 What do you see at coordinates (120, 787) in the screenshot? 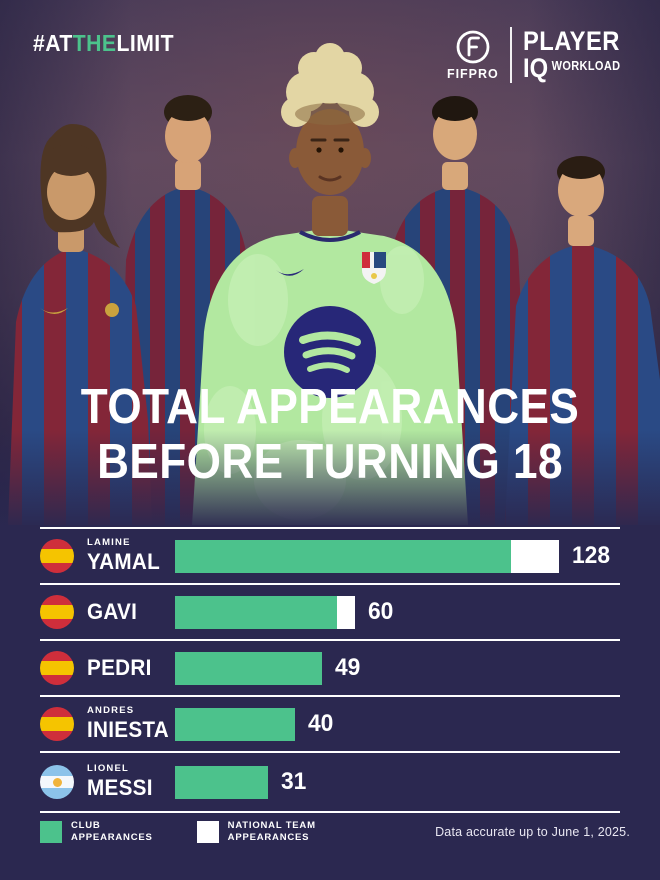
I see `player-last-name: MESSI` at bounding box center [120, 787].